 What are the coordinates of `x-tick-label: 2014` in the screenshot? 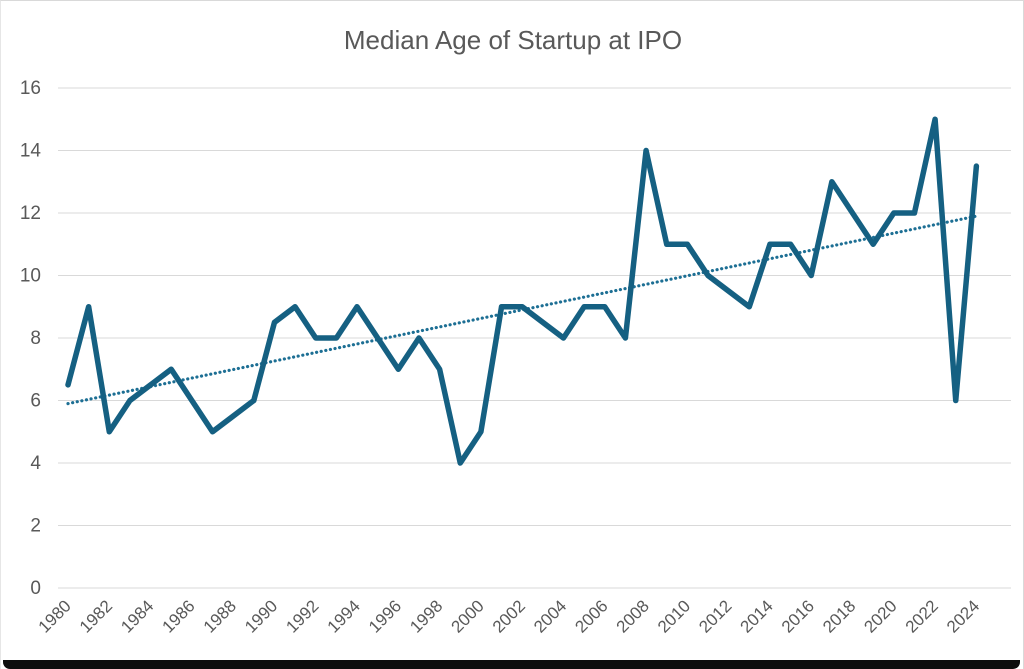 It's located at (757, 616).